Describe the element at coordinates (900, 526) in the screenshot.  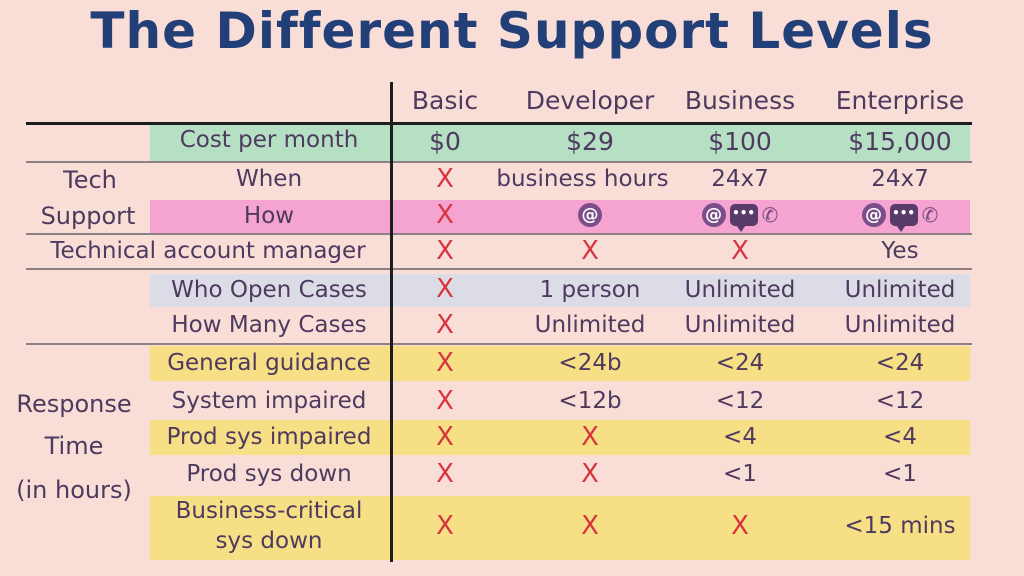
I see `critical-enterprise: <15 mins` at that location.